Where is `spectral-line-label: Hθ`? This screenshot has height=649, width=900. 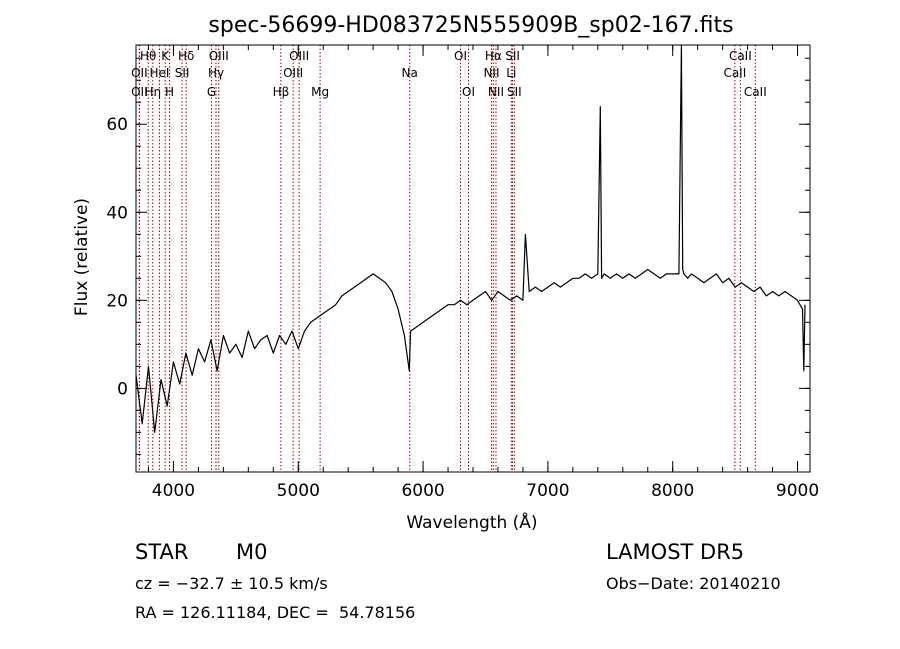 spectral-line-label: Hθ is located at coordinates (148, 56).